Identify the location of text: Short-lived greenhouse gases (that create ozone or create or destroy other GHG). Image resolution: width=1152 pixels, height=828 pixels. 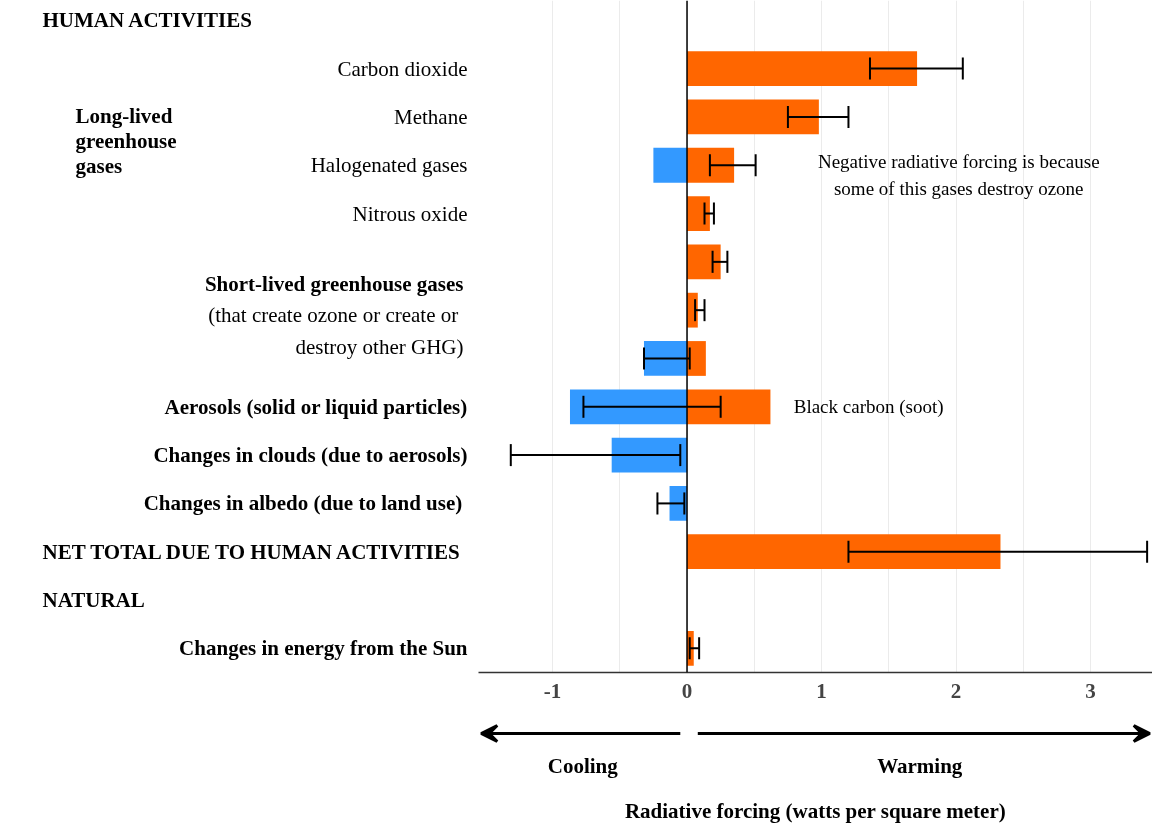
(334, 315).